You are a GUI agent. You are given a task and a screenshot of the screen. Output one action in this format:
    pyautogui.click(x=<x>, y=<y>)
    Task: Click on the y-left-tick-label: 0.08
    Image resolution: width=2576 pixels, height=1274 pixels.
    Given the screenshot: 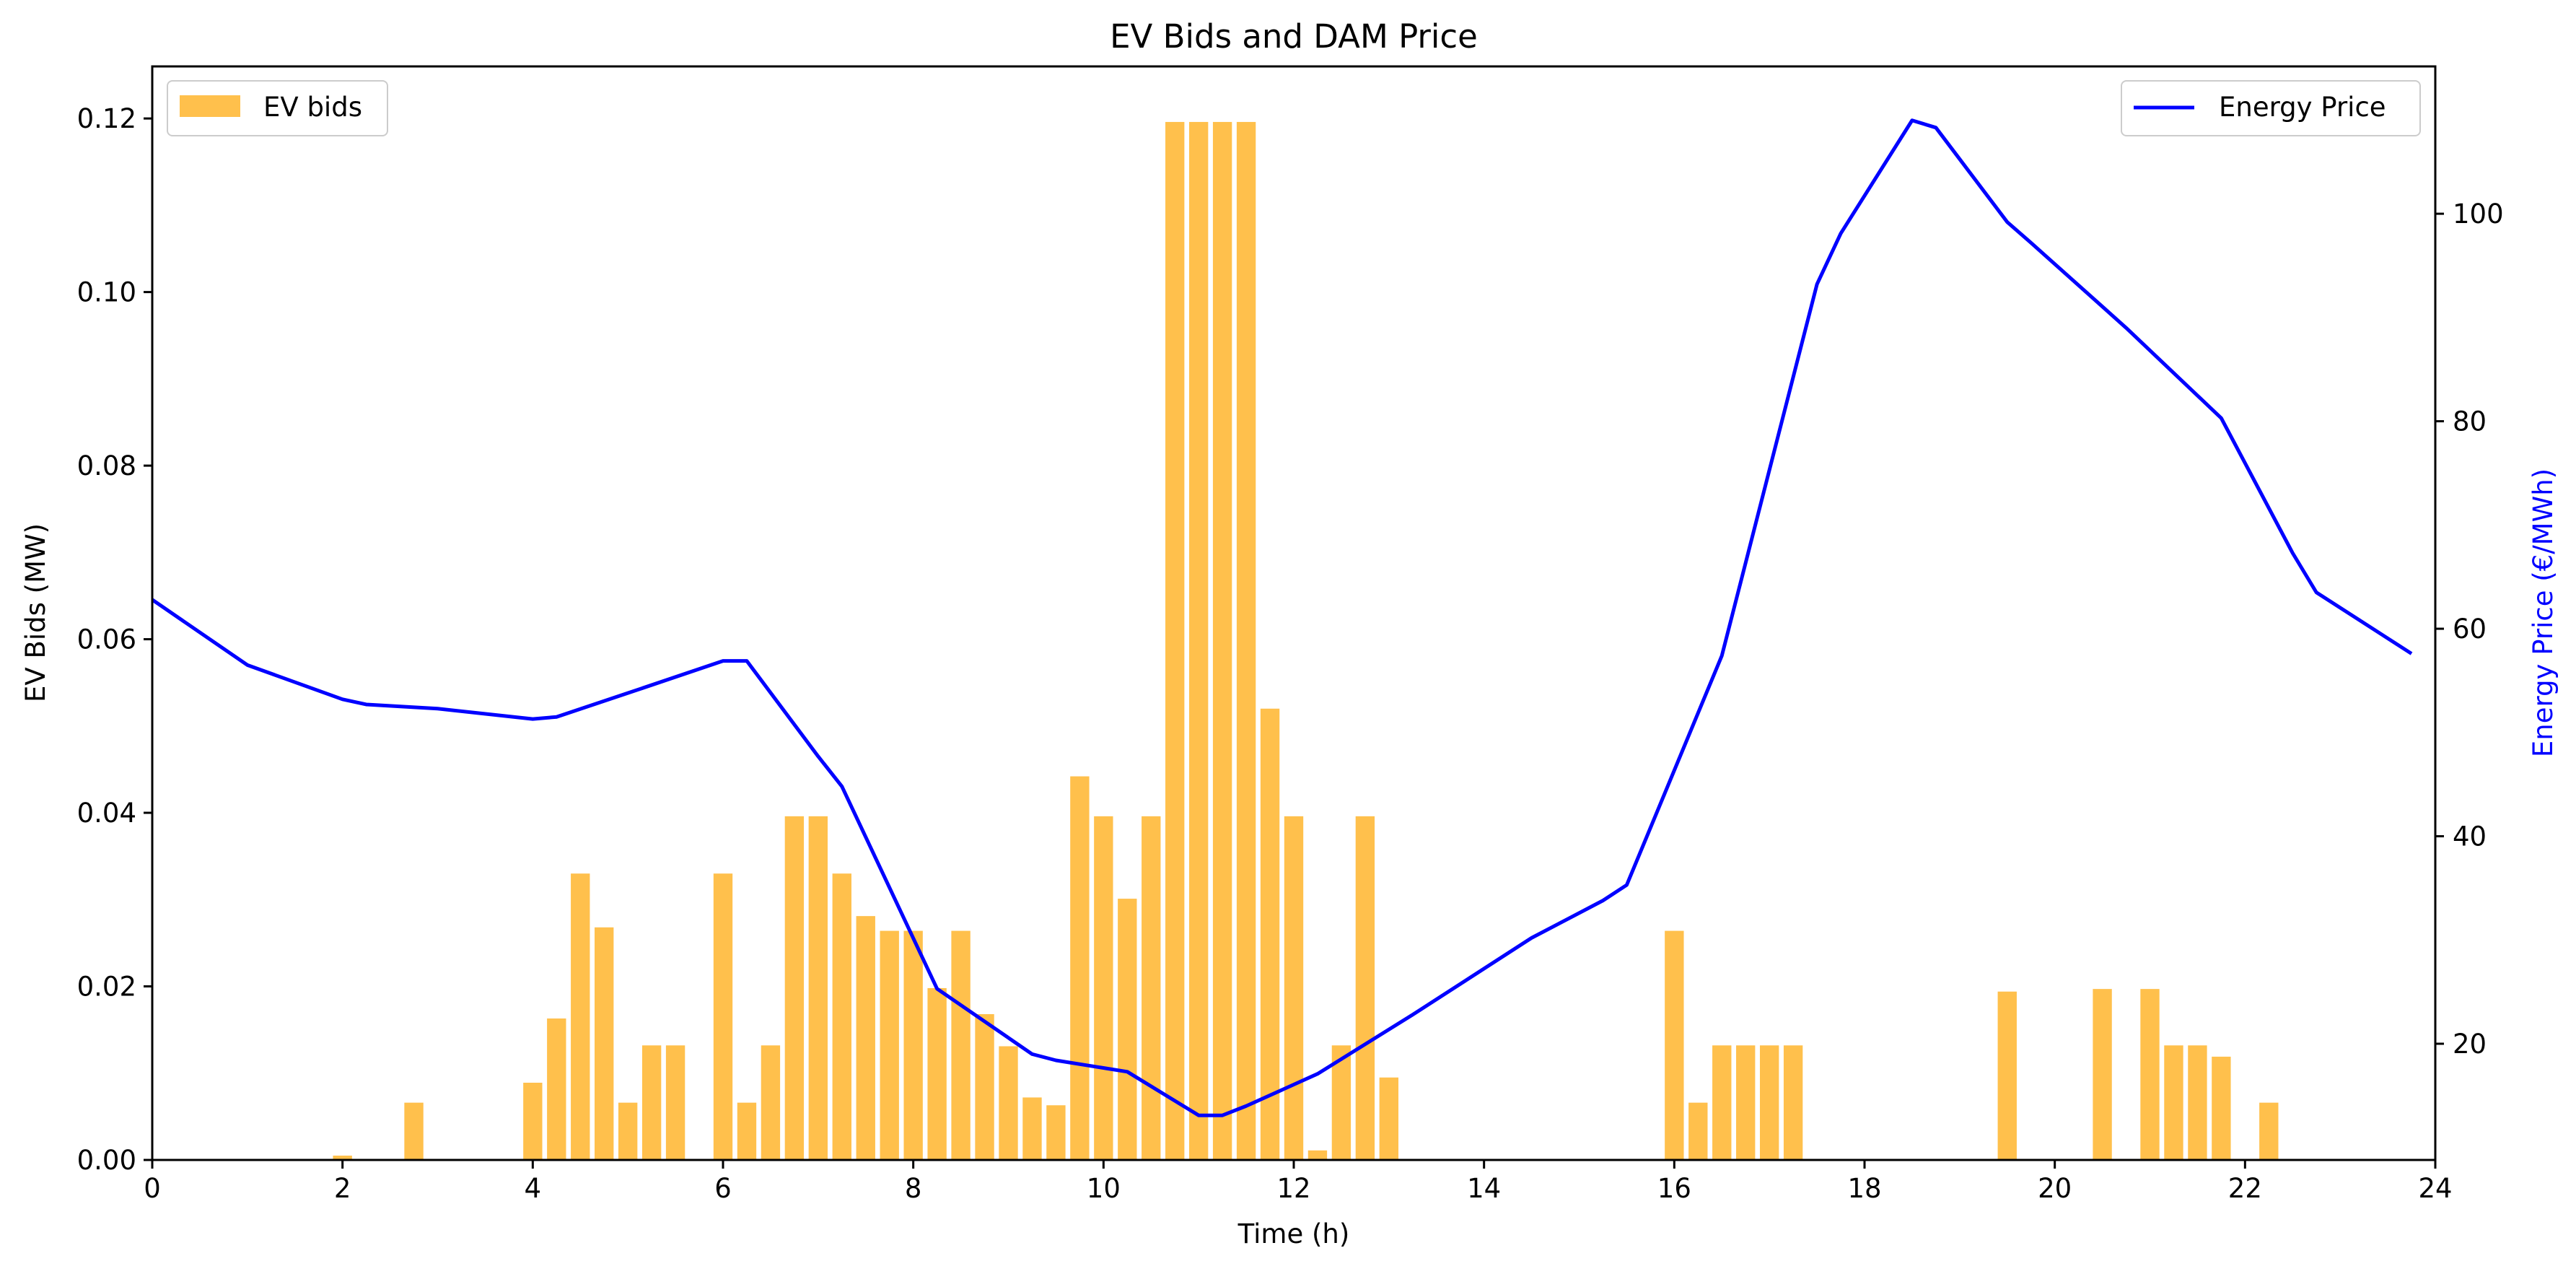 What is the action you would take?
    pyautogui.click(x=107, y=466)
    